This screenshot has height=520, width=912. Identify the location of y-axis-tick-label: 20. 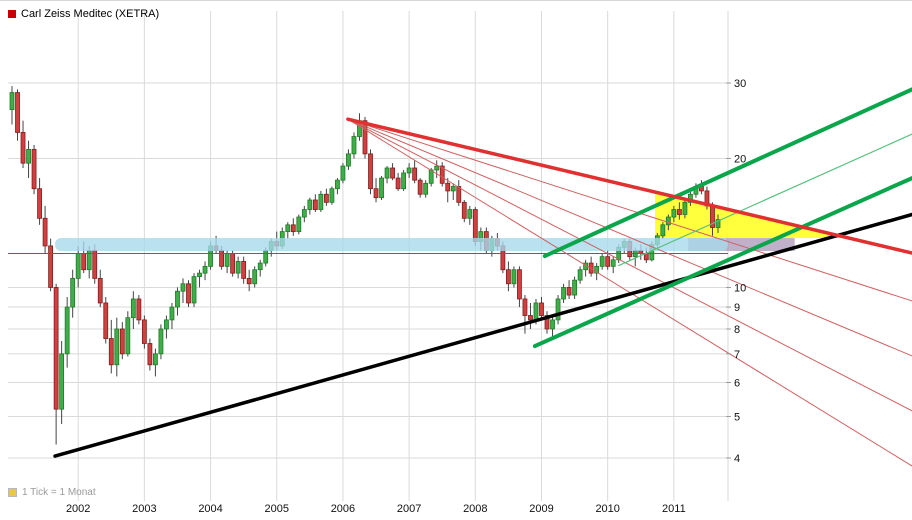
(740, 159).